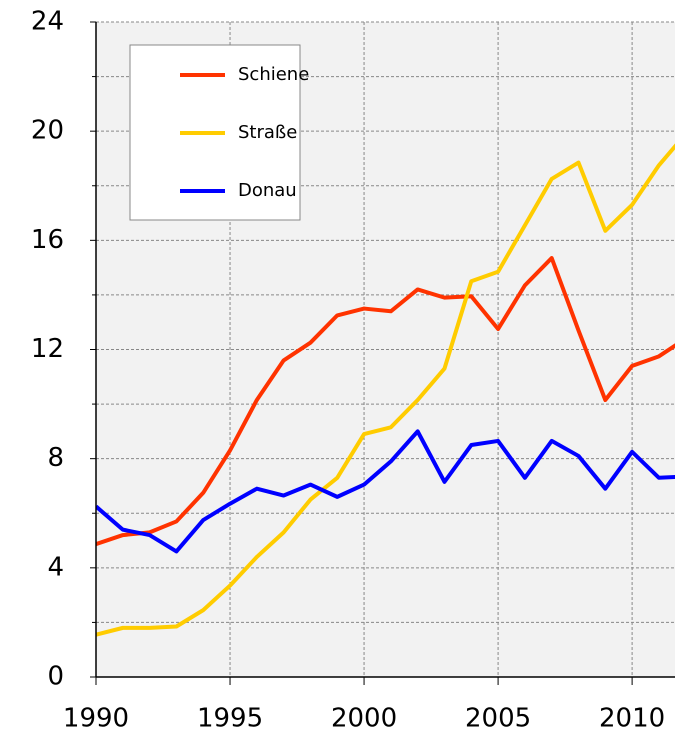 This screenshot has height=739, width=675. I want to click on y-tick-label: 24, so click(47, 22).